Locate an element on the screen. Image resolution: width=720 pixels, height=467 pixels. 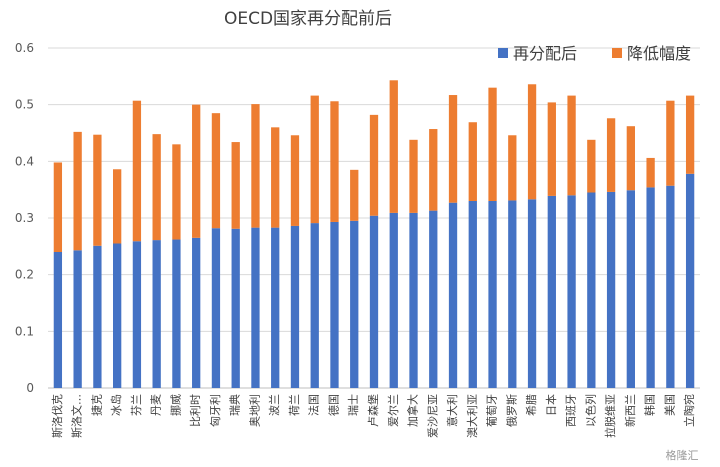
chart-title: OECD国家再分配前后 is located at coordinates (308, 19).